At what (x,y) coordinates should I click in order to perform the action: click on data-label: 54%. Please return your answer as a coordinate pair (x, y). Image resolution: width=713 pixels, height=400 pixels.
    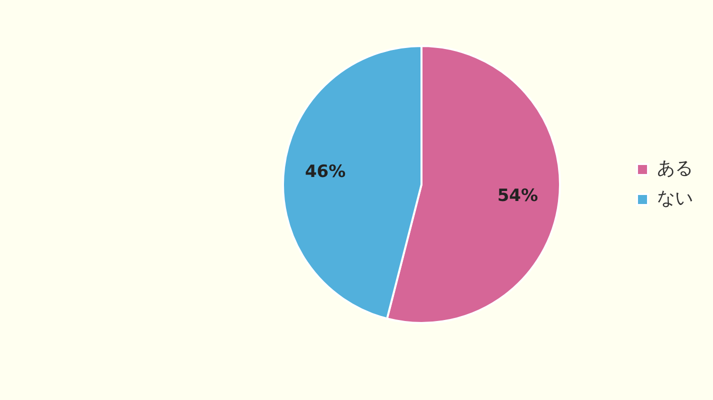
    Looking at the image, I should click on (517, 196).